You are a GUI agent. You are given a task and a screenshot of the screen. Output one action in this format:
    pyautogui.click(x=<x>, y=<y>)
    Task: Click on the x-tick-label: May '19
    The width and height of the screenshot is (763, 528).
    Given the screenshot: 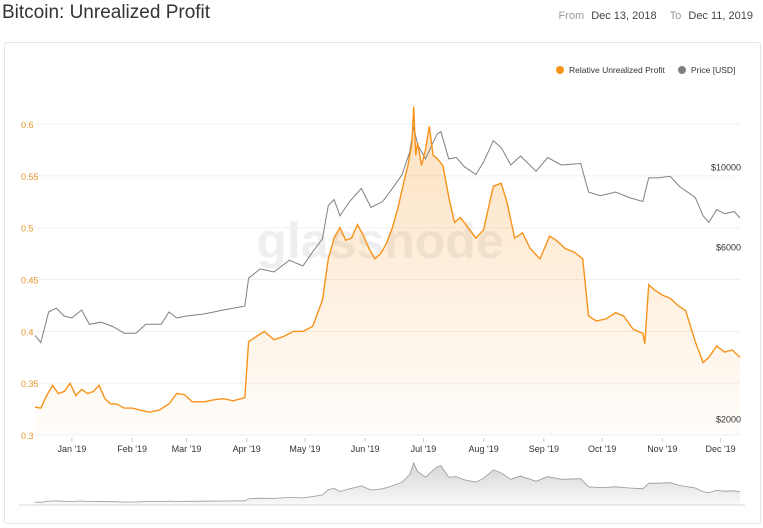 What is the action you would take?
    pyautogui.click(x=304, y=449)
    